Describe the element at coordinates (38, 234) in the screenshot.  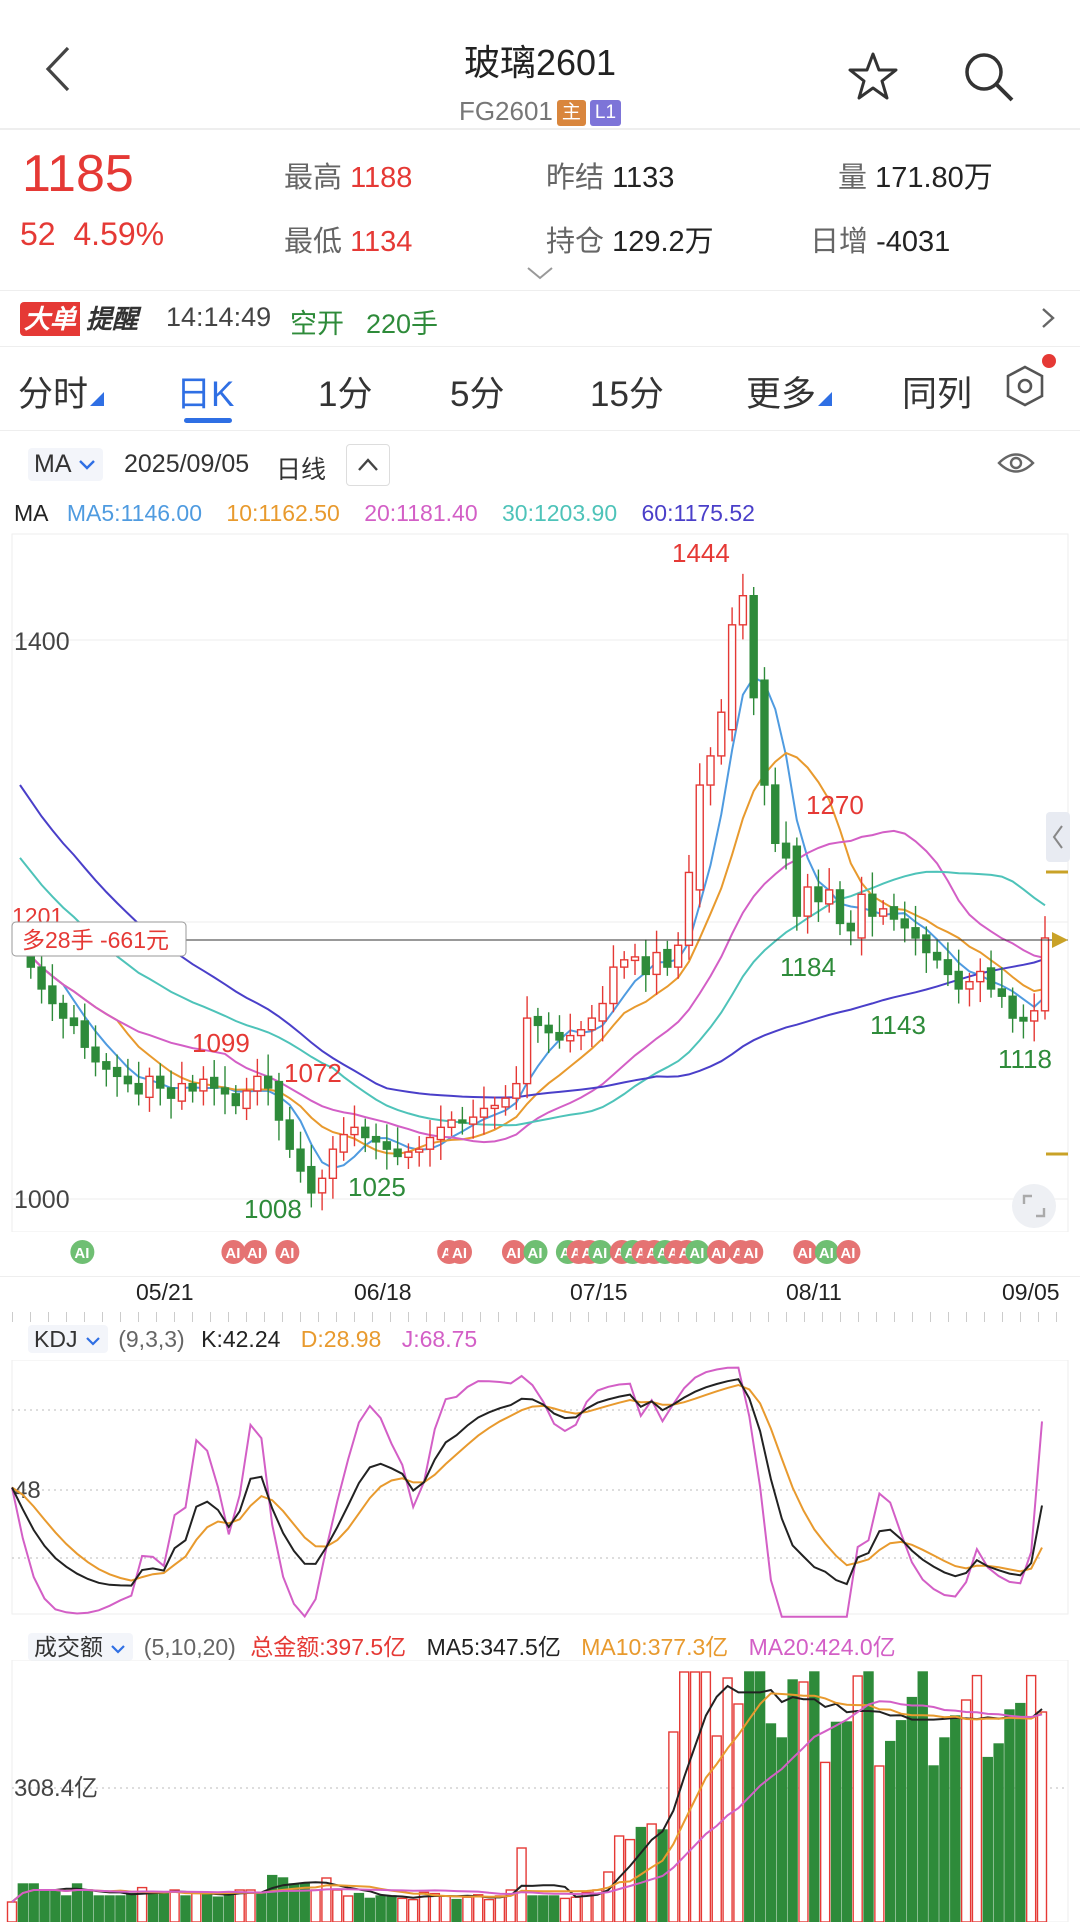
I see `price-change-value: 52` at that location.